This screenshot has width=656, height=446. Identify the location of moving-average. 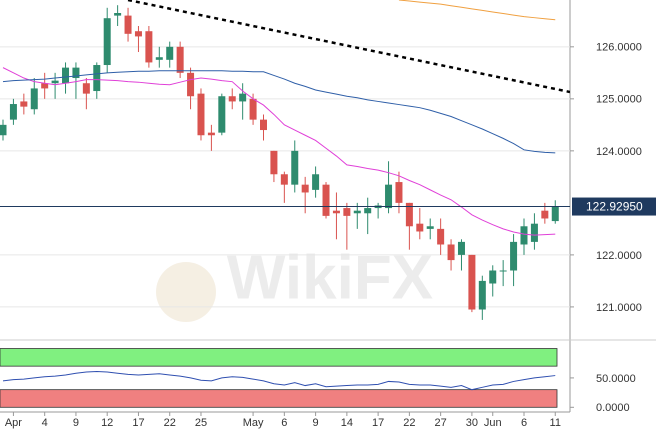
(477, 10).